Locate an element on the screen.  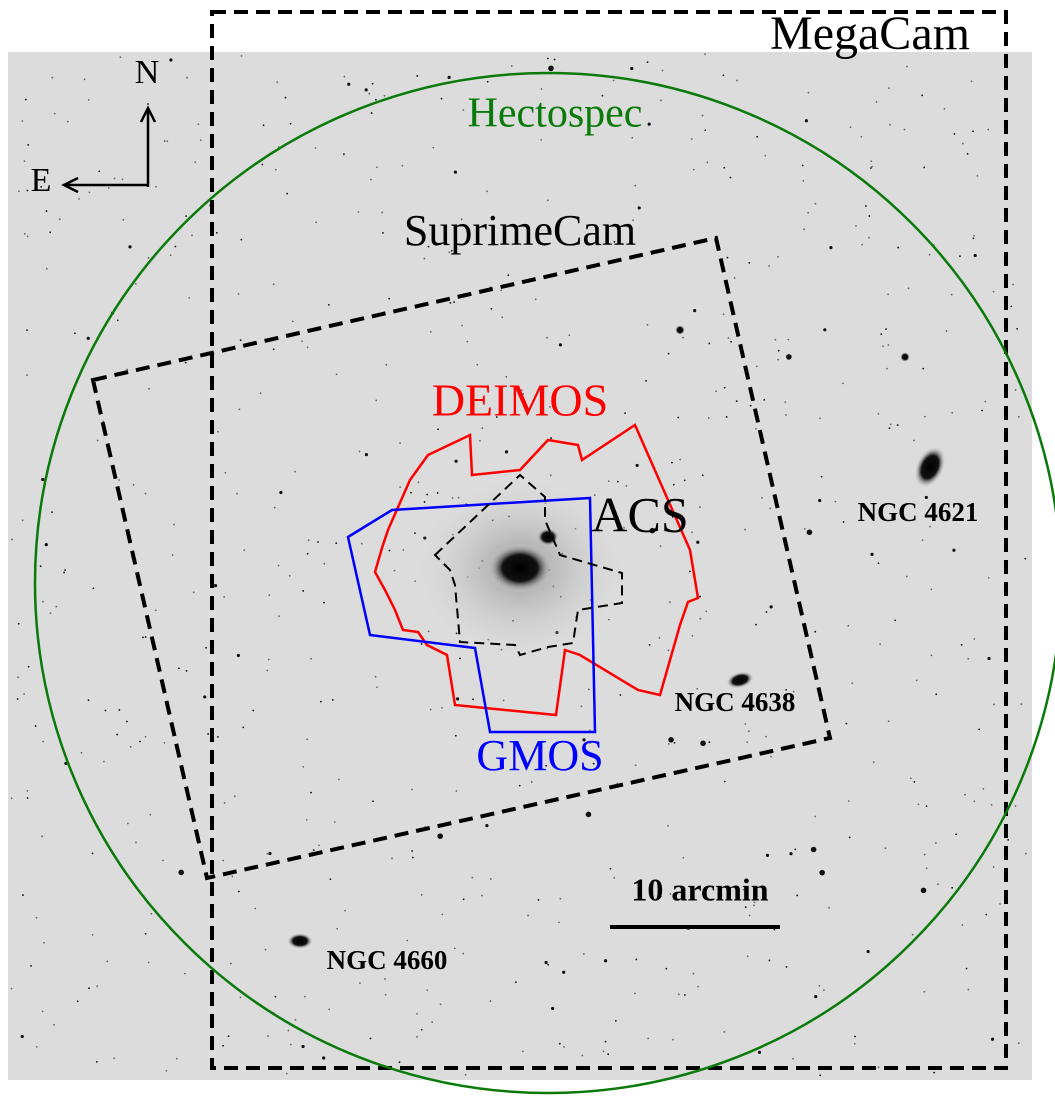
footprint-label: GMOS is located at coordinates (539, 755).